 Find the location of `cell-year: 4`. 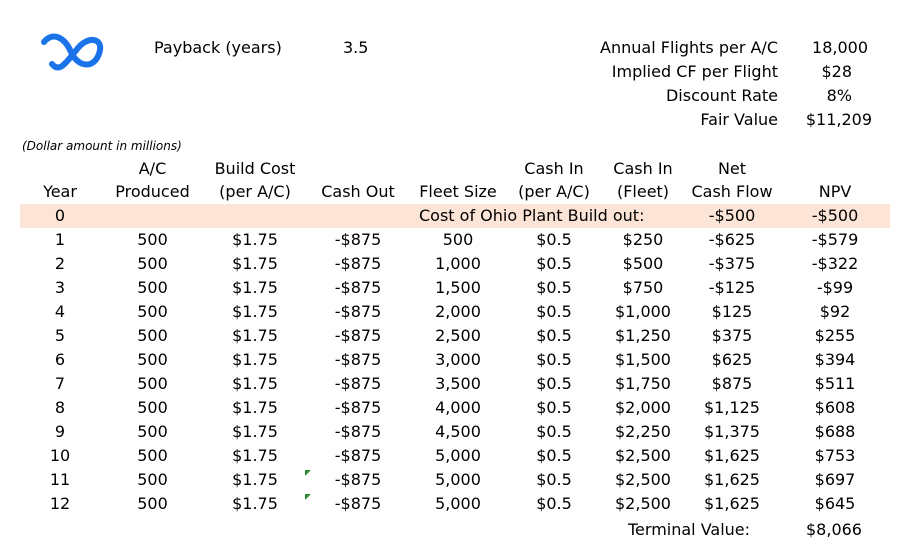

cell-year: 4 is located at coordinates (60, 311).